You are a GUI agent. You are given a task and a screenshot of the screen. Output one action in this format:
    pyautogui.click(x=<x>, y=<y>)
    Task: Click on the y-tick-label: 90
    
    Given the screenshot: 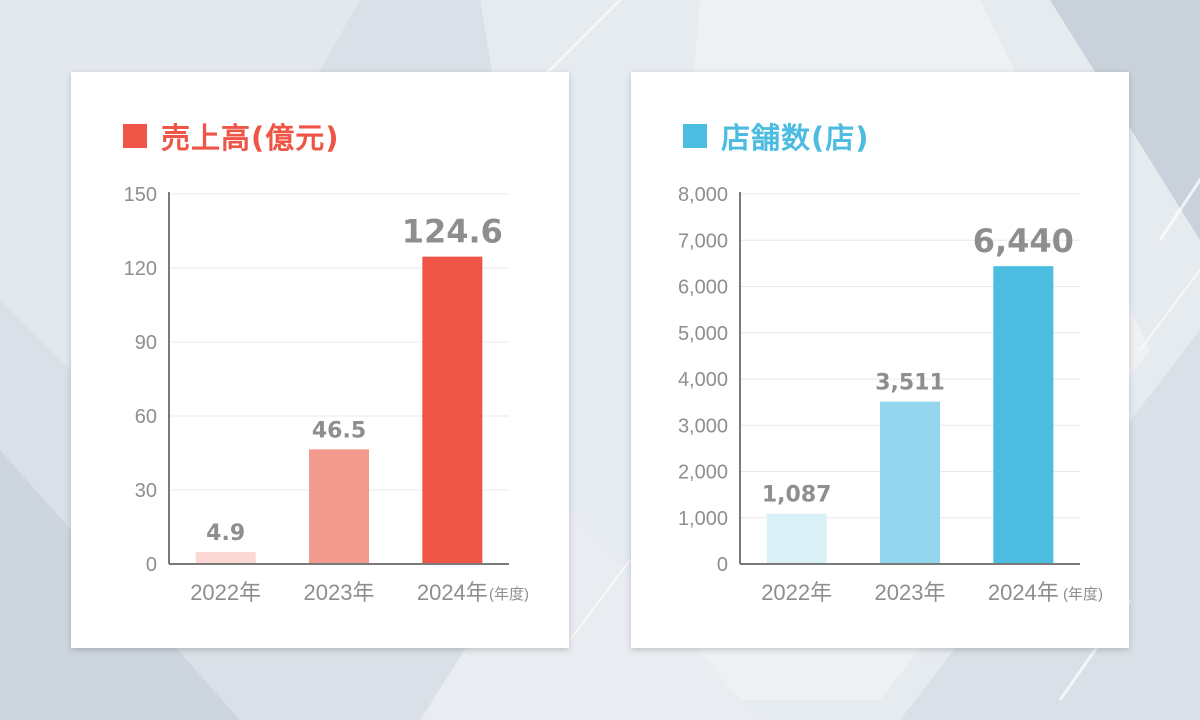 What is the action you would take?
    pyautogui.click(x=146, y=343)
    